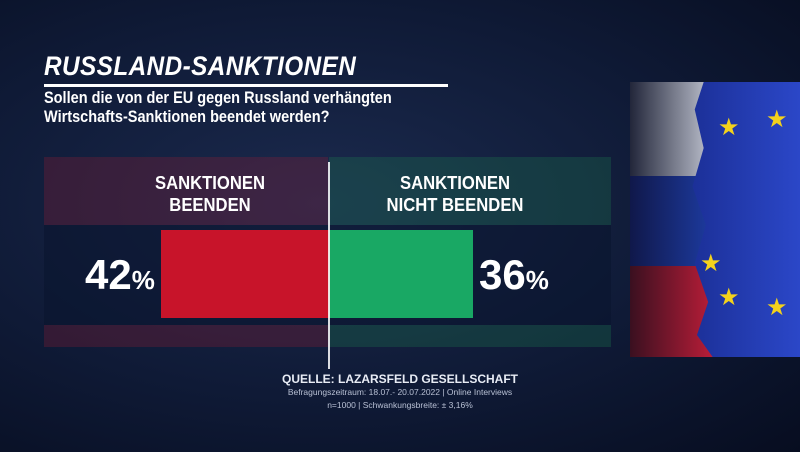  What do you see at coordinates (246, 85) in the screenshot?
I see `title-underline` at bounding box center [246, 85].